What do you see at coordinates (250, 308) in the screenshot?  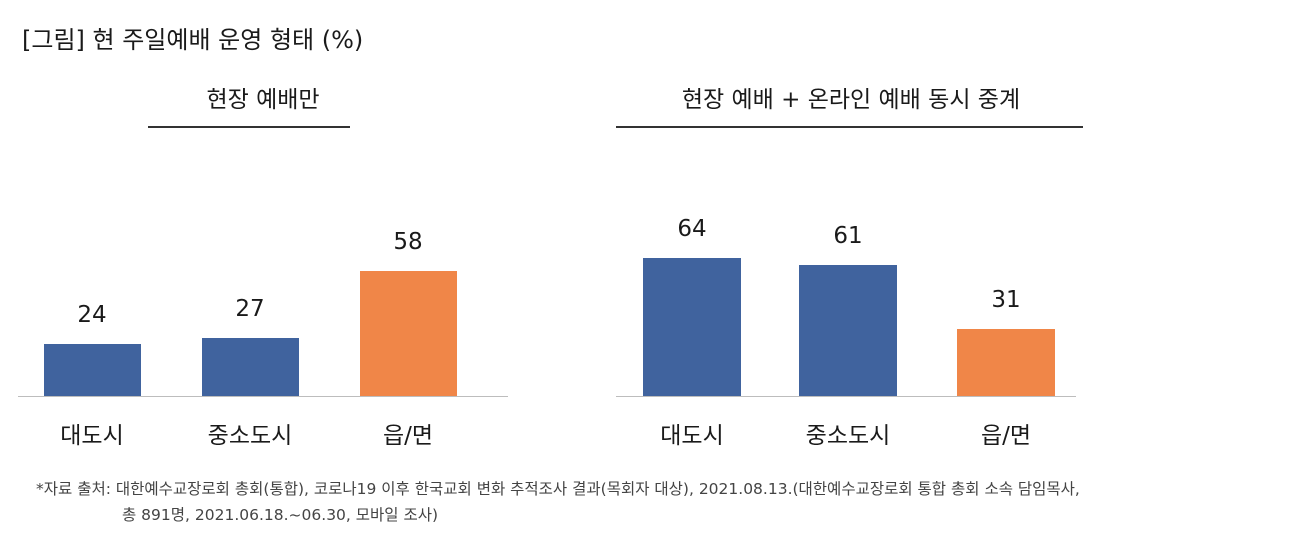 I see `bar-value-label: 27` at bounding box center [250, 308].